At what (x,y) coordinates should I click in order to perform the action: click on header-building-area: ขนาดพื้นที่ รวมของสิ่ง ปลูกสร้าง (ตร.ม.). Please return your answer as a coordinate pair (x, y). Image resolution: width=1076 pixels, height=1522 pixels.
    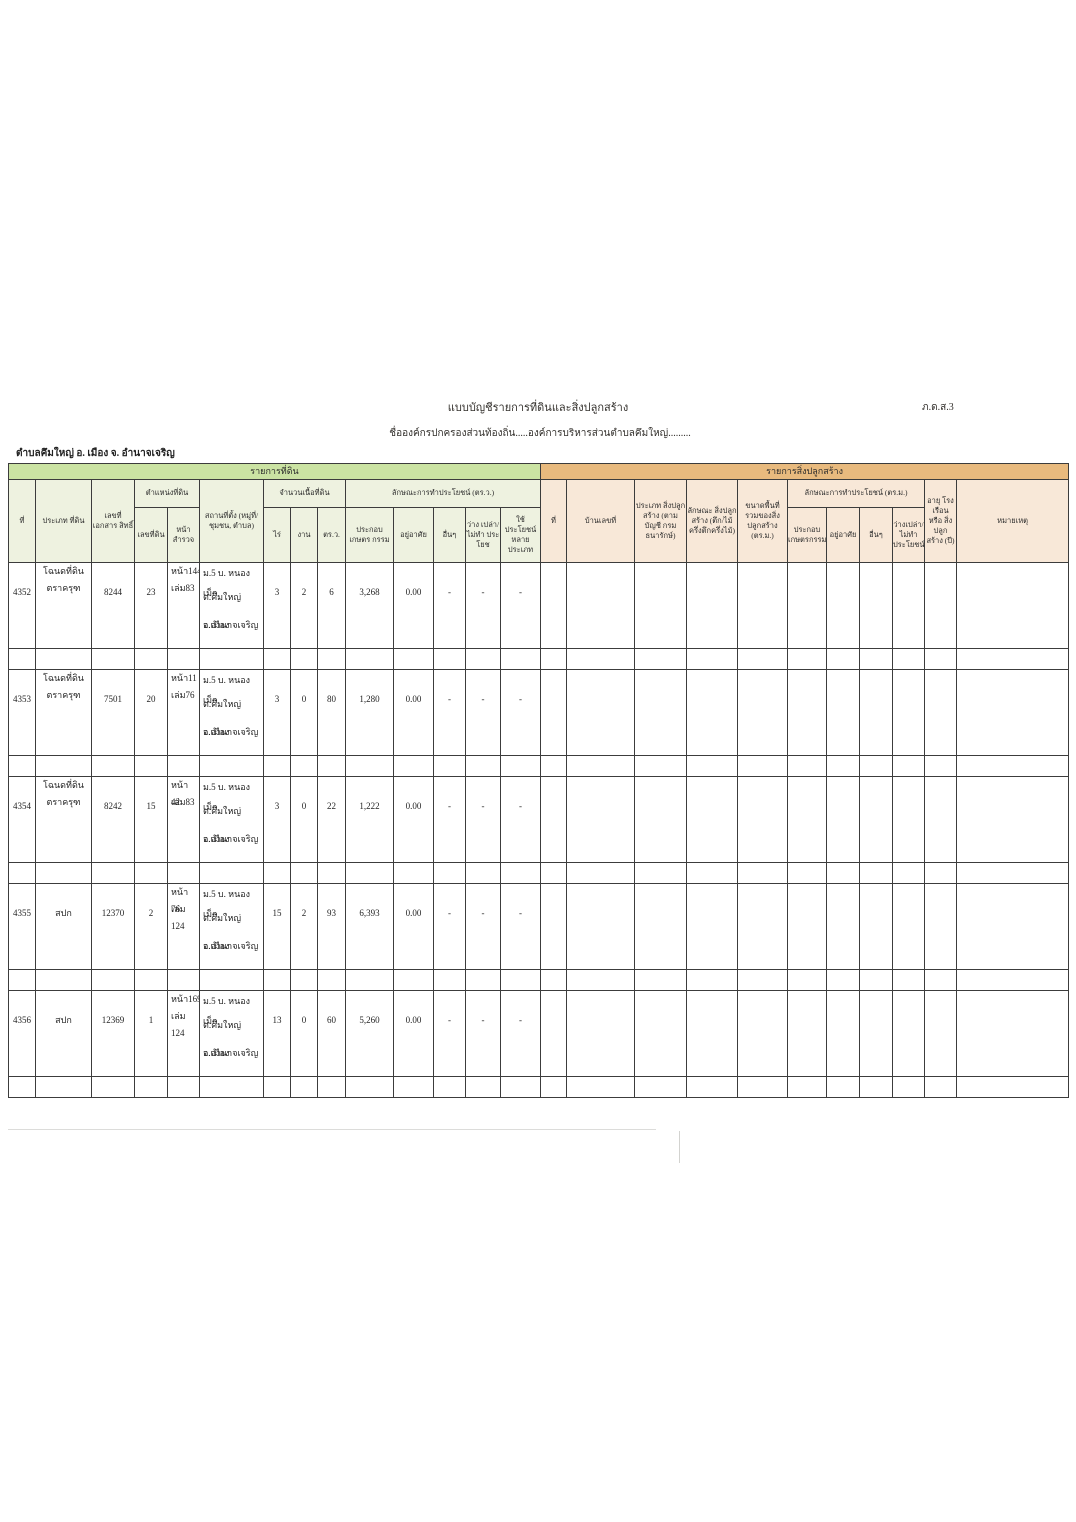
    Looking at the image, I should click on (762, 521).